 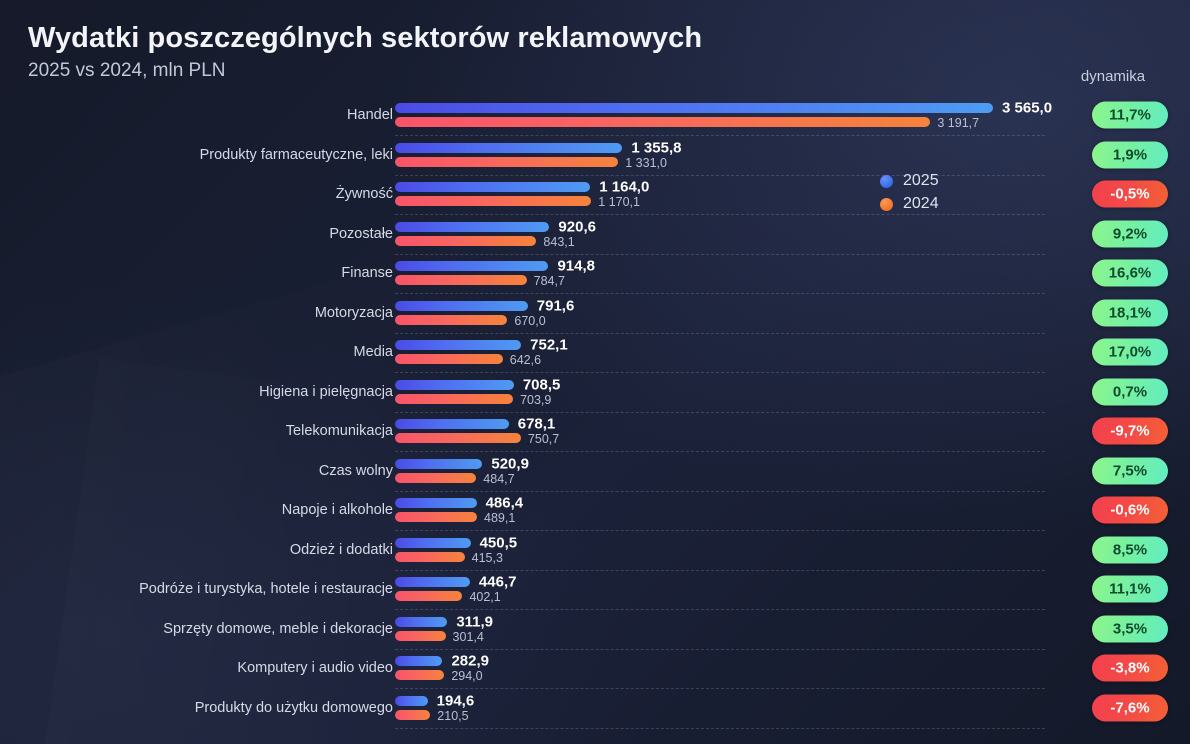 I want to click on value-label-2024: 843,1, so click(x=559, y=241).